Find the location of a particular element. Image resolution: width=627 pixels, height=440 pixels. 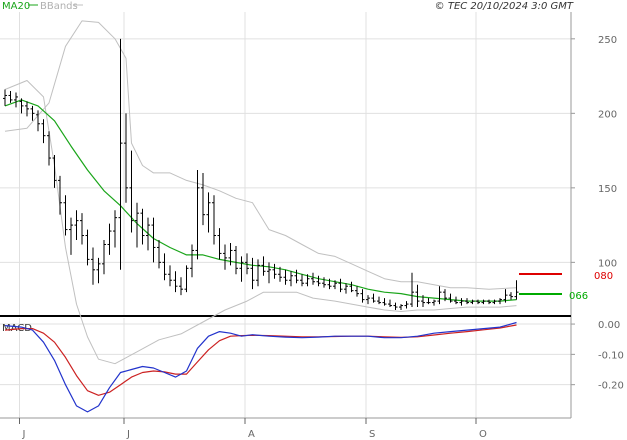

legend-bbands: BBands is located at coordinates (59, 6).